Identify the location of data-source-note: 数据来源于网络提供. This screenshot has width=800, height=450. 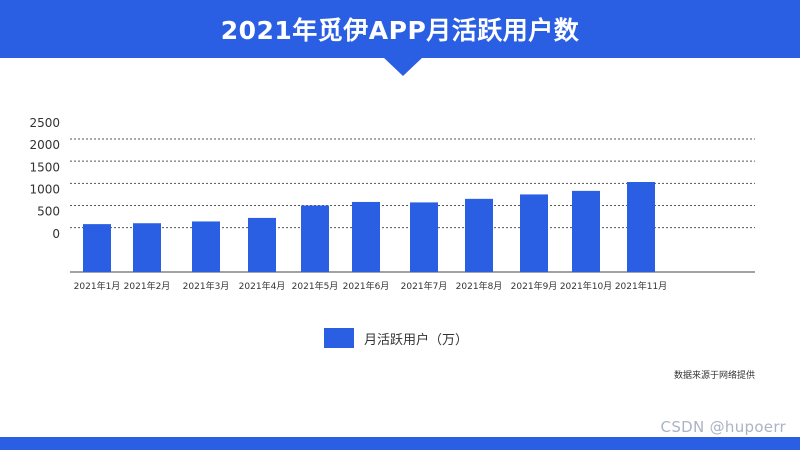
(714, 376).